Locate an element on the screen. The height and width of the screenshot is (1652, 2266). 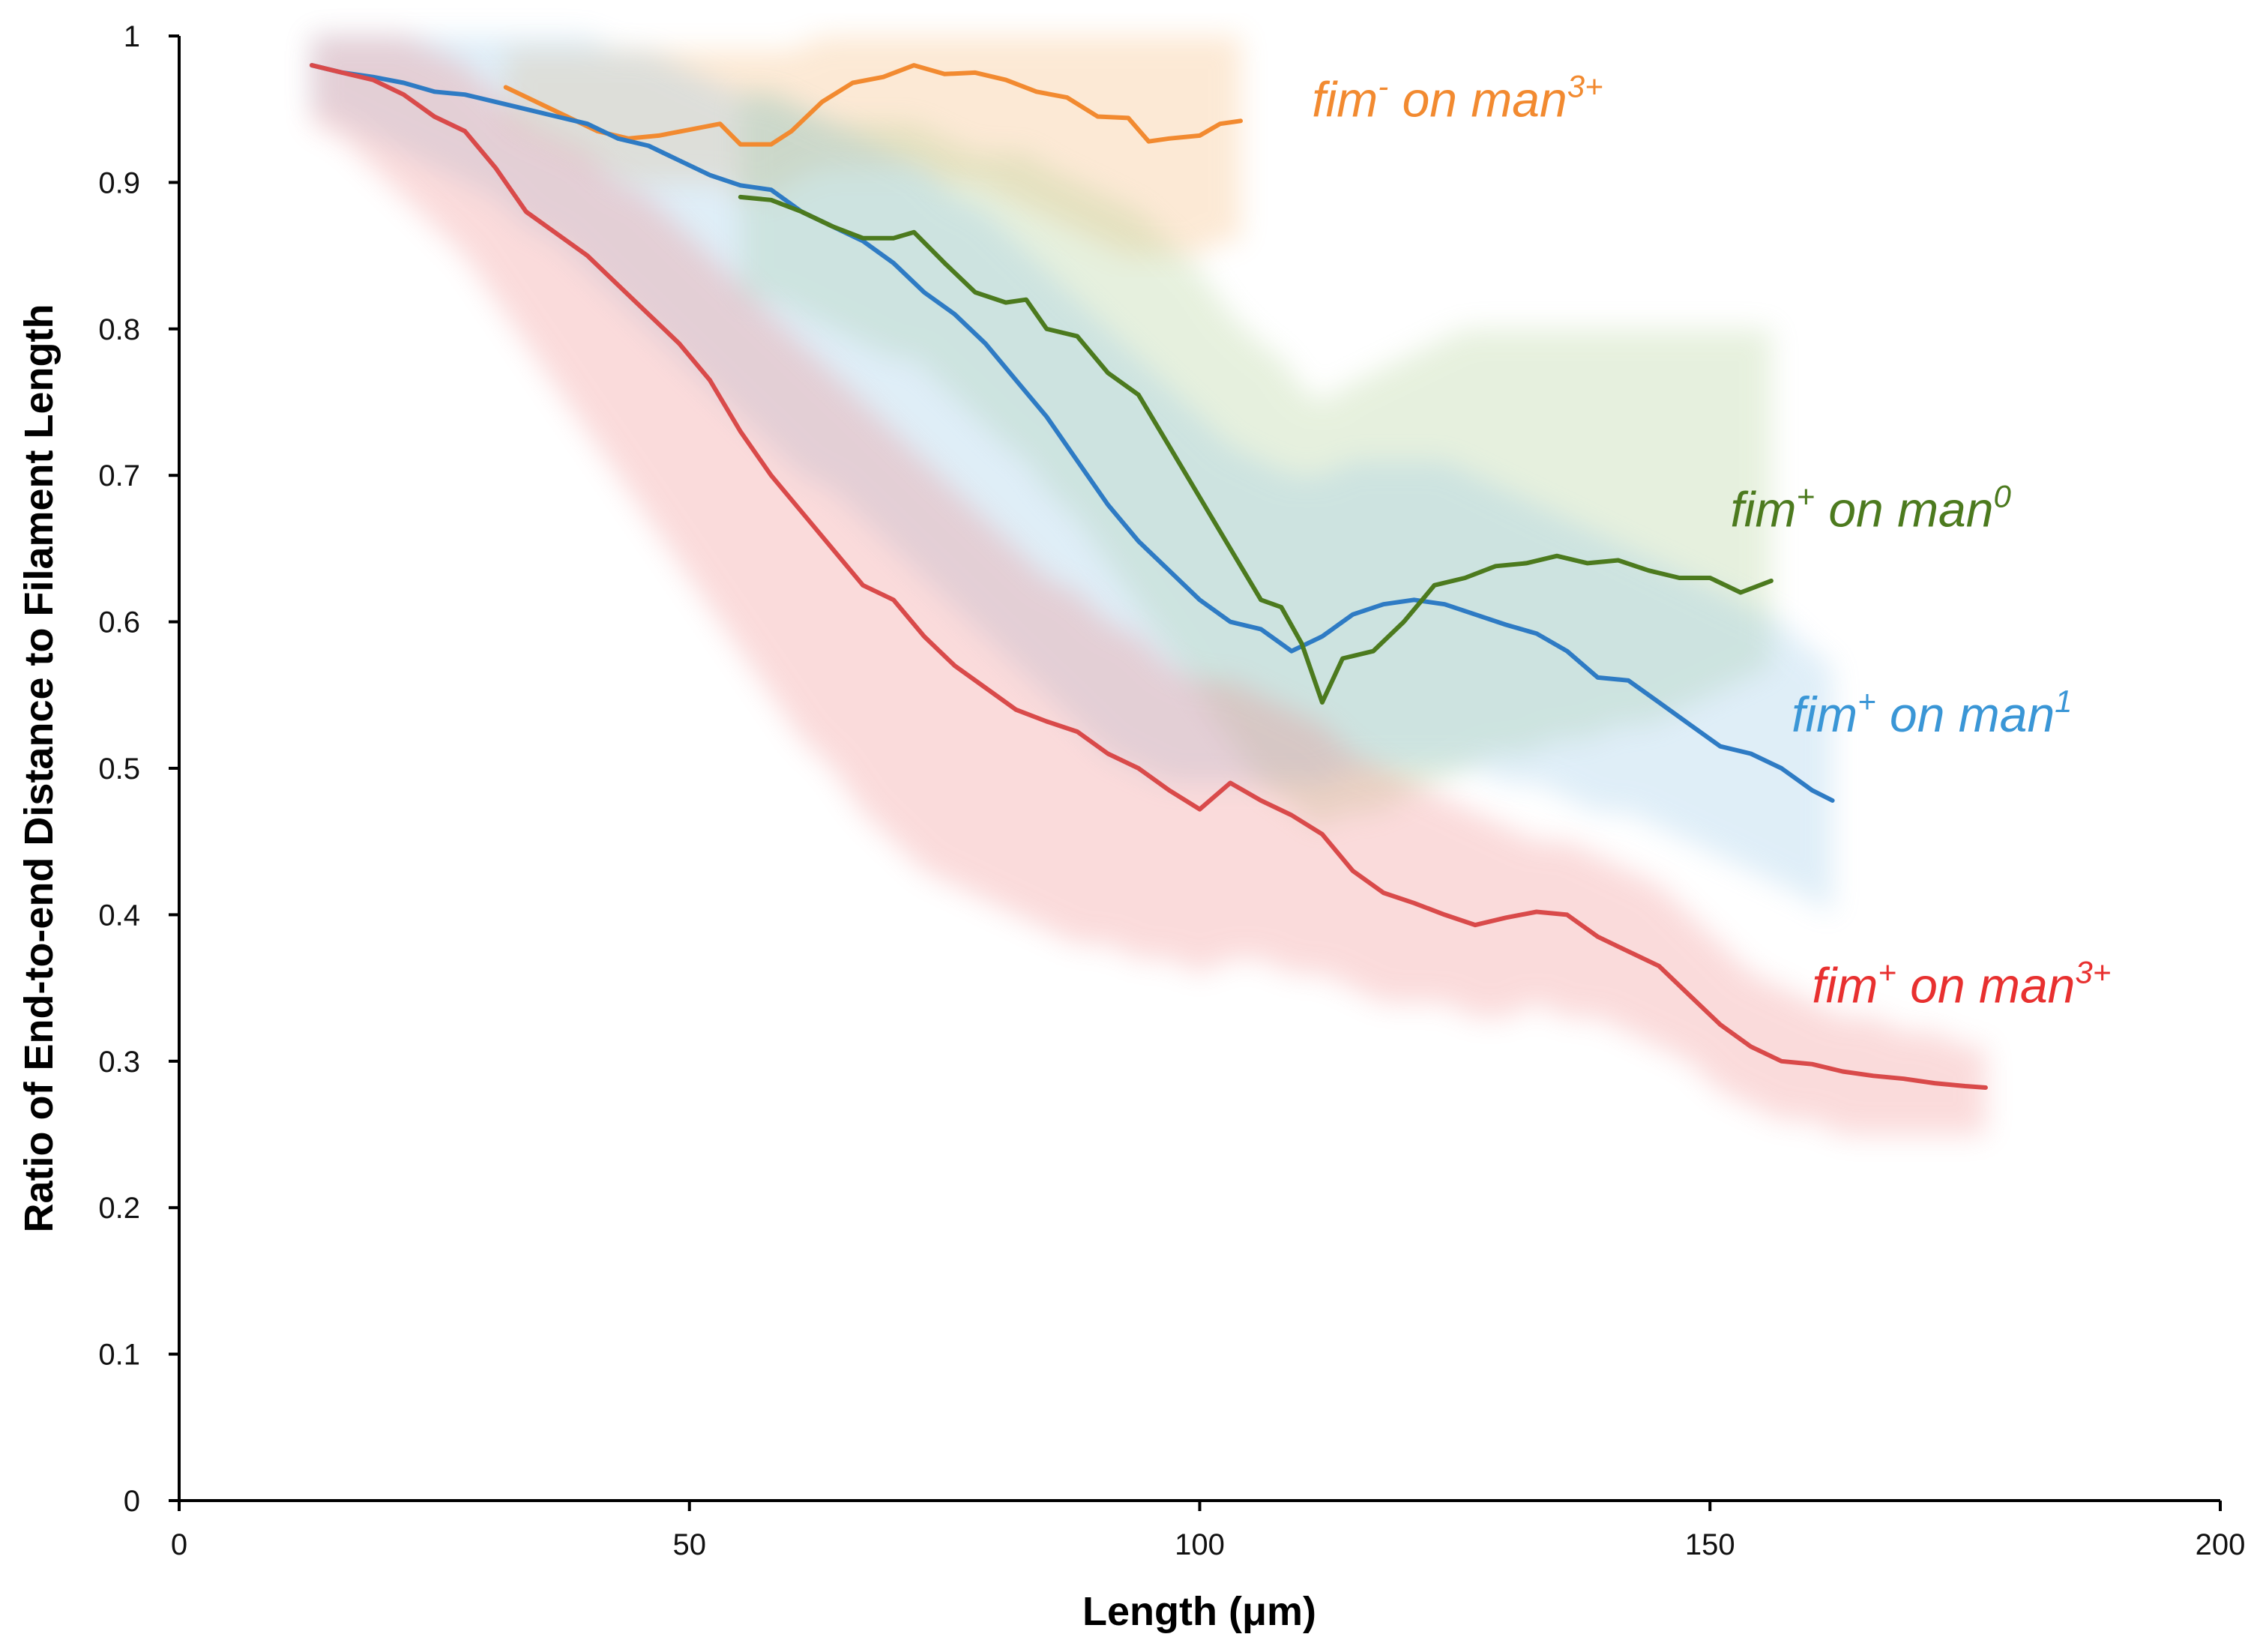
series-label-blue: fim+ on man1 is located at coordinates (1932, 713).